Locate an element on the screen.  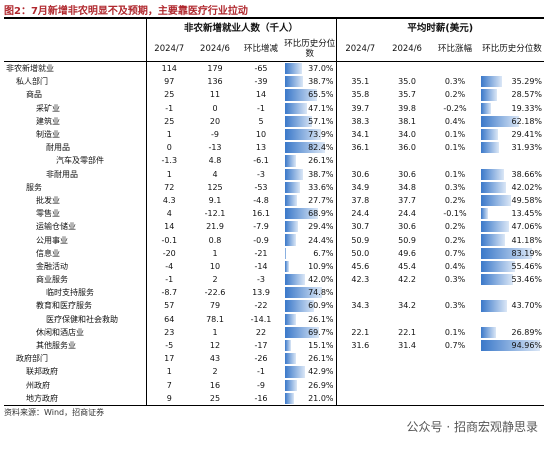
cell: 17 is located at coordinates (168, 359).